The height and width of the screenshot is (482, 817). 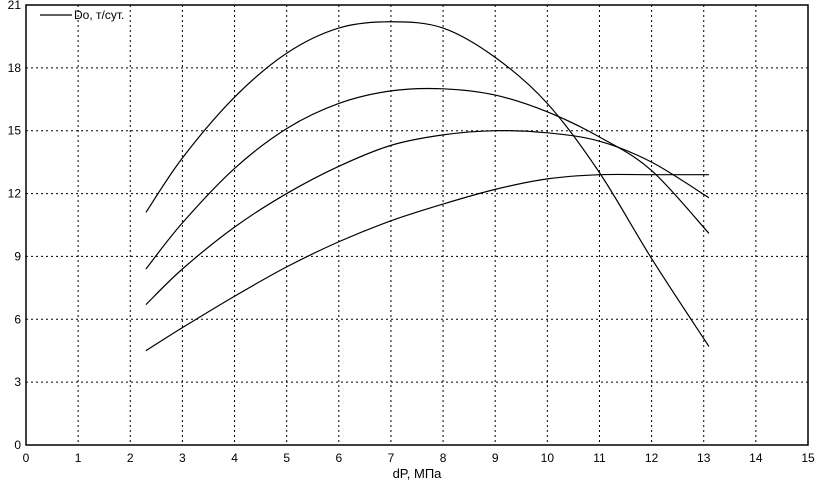 I want to click on x-tick-label: 8, so click(x=443, y=458).